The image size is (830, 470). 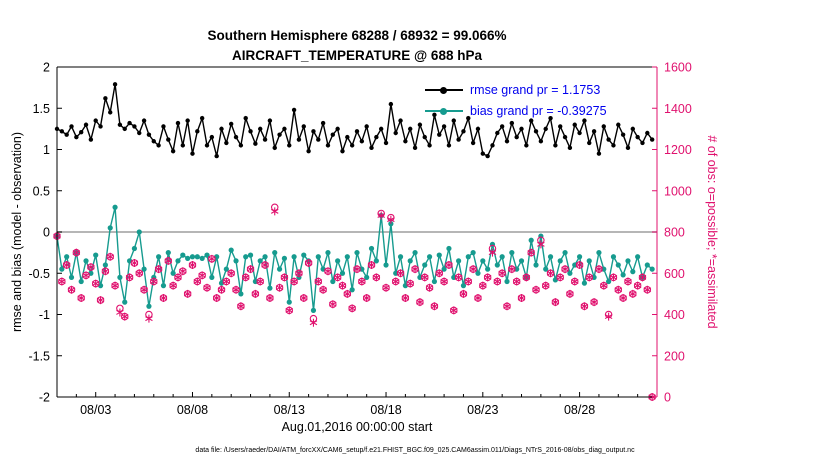 What do you see at coordinates (516, 89) in the screenshot?
I see `legend-row-rmse: rmse grand pr = 1.1753` at bounding box center [516, 89].